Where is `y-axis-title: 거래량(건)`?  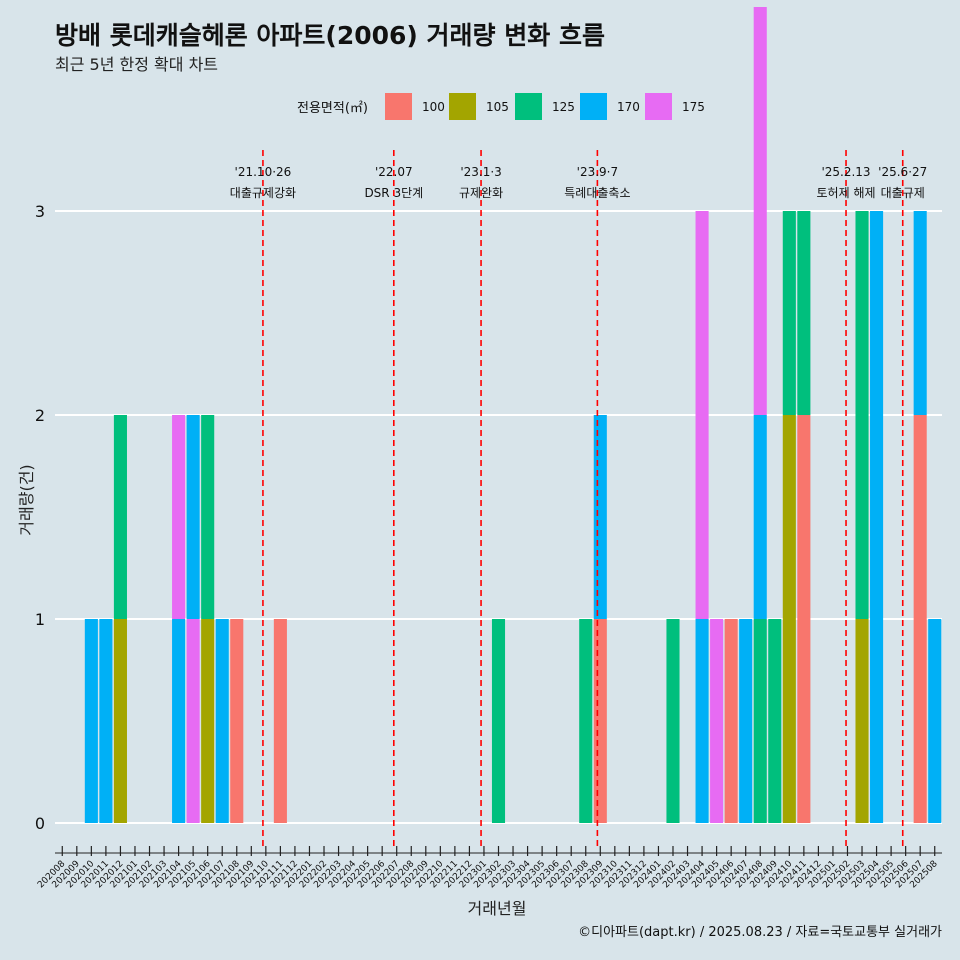
y-axis-title: 거래량(건) is located at coordinates (26, 499).